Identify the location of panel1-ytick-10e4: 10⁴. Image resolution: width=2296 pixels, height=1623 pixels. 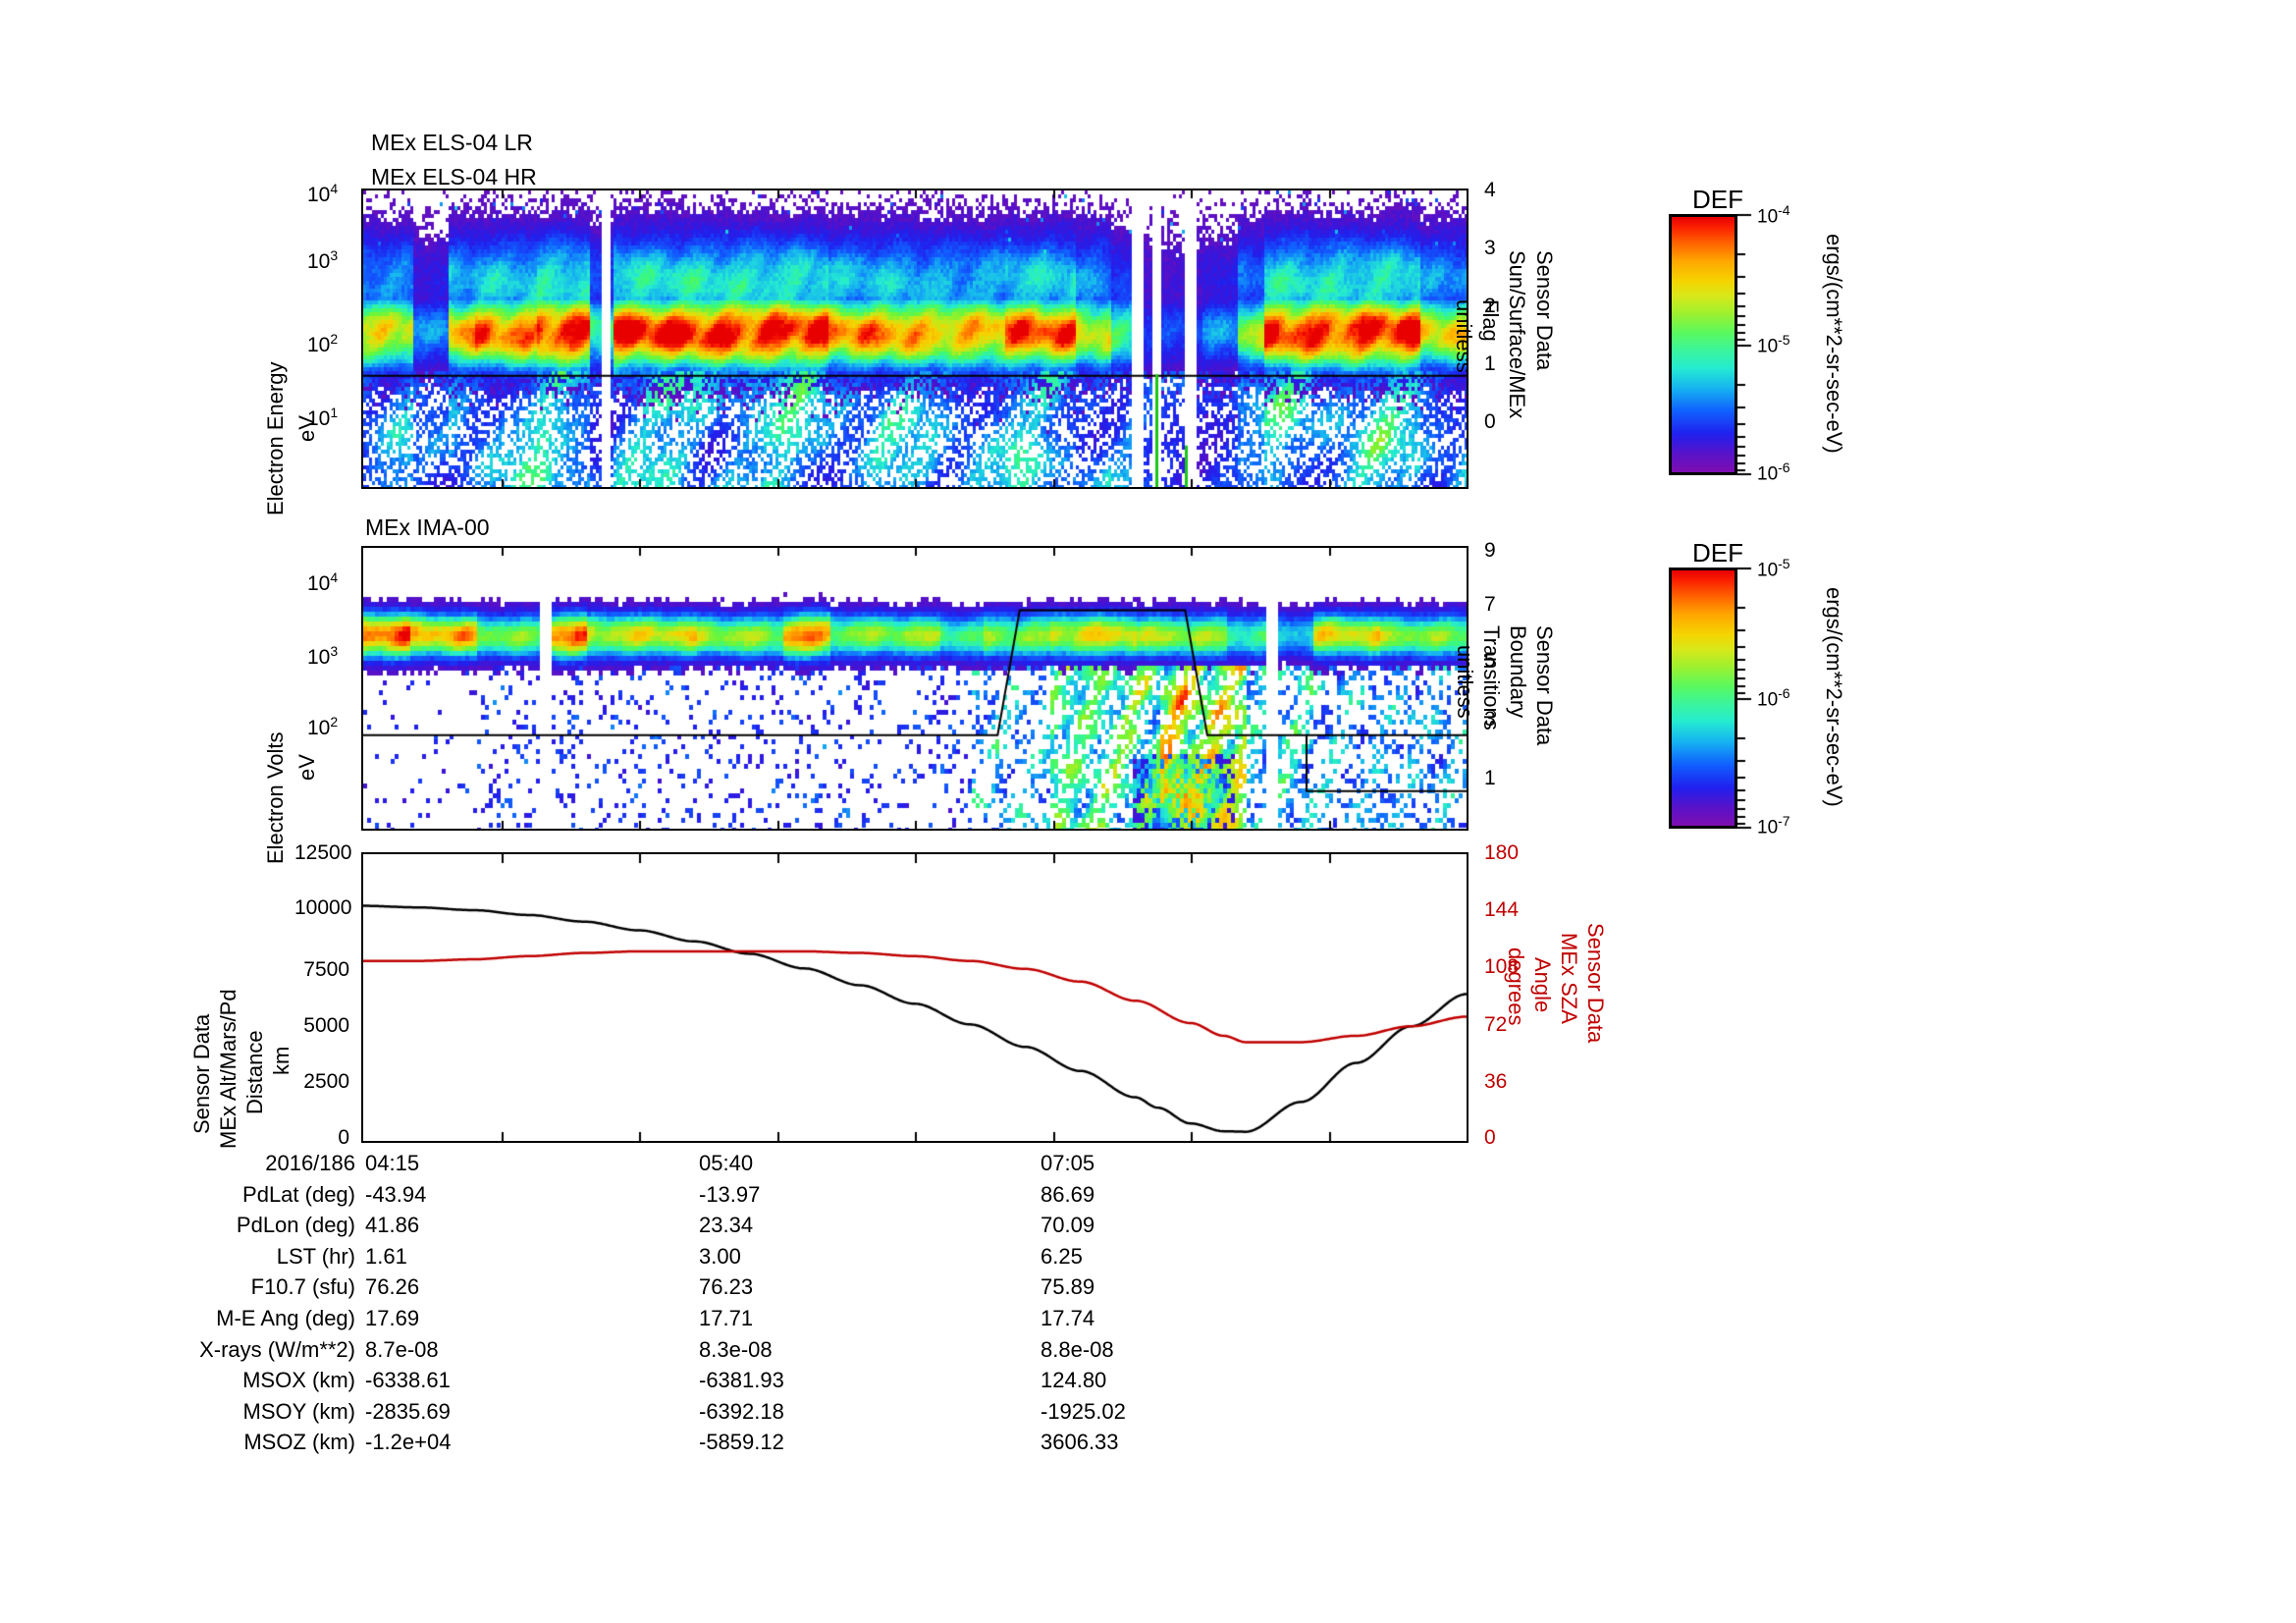
(323, 194).